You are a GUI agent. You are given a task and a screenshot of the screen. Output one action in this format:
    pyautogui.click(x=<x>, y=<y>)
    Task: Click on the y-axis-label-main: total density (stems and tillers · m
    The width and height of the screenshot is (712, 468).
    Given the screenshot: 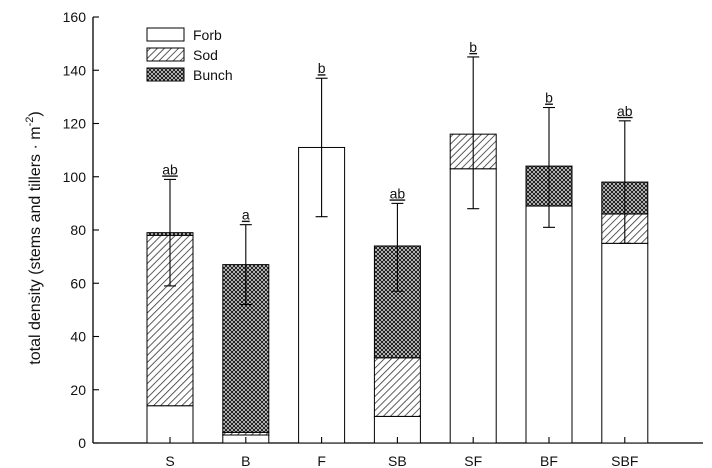 What is the action you would take?
    pyautogui.click(x=35, y=245)
    